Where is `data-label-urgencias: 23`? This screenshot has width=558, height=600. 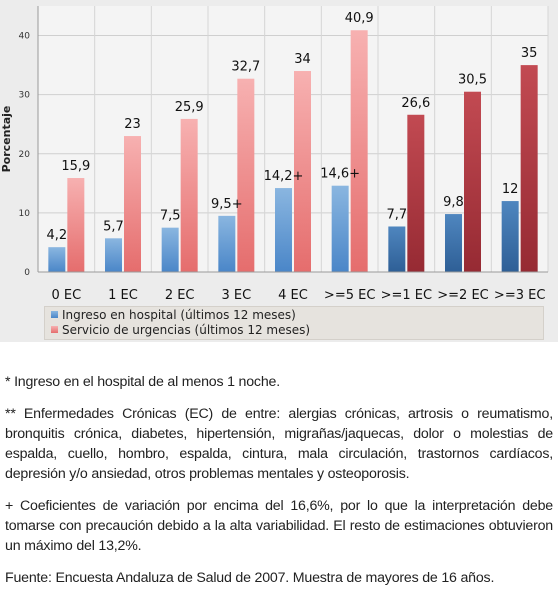 data-label-urgencias: 23 is located at coordinates (132, 124).